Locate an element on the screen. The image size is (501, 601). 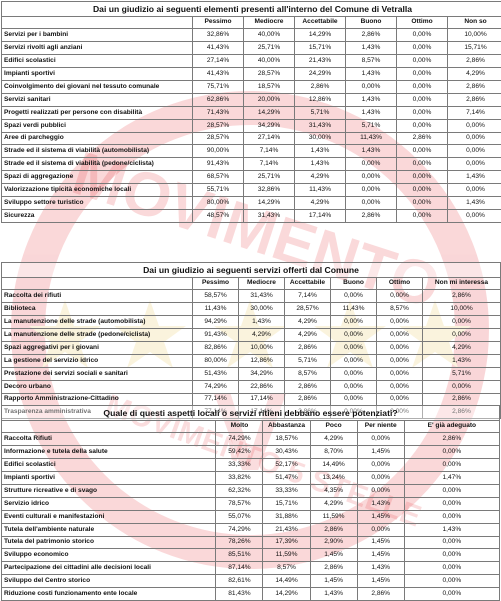
percentage-cell: 55,71% is located at coordinates (218, 190).